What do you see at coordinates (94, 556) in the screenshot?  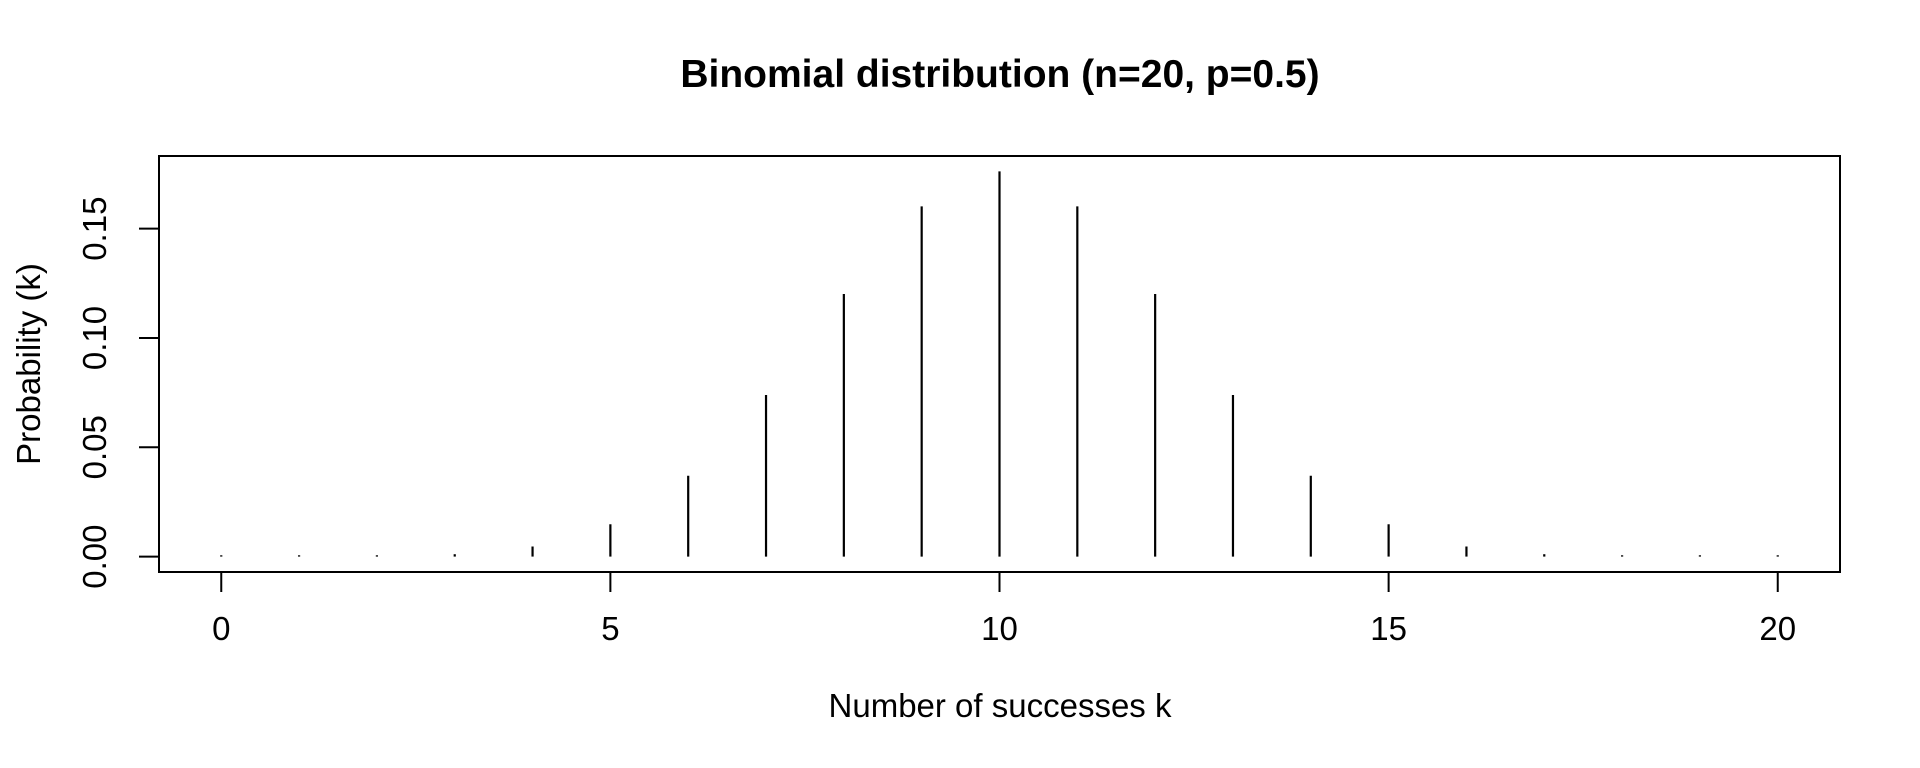 I see `y-tick-label-0.00: 0.00` at bounding box center [94, 556].